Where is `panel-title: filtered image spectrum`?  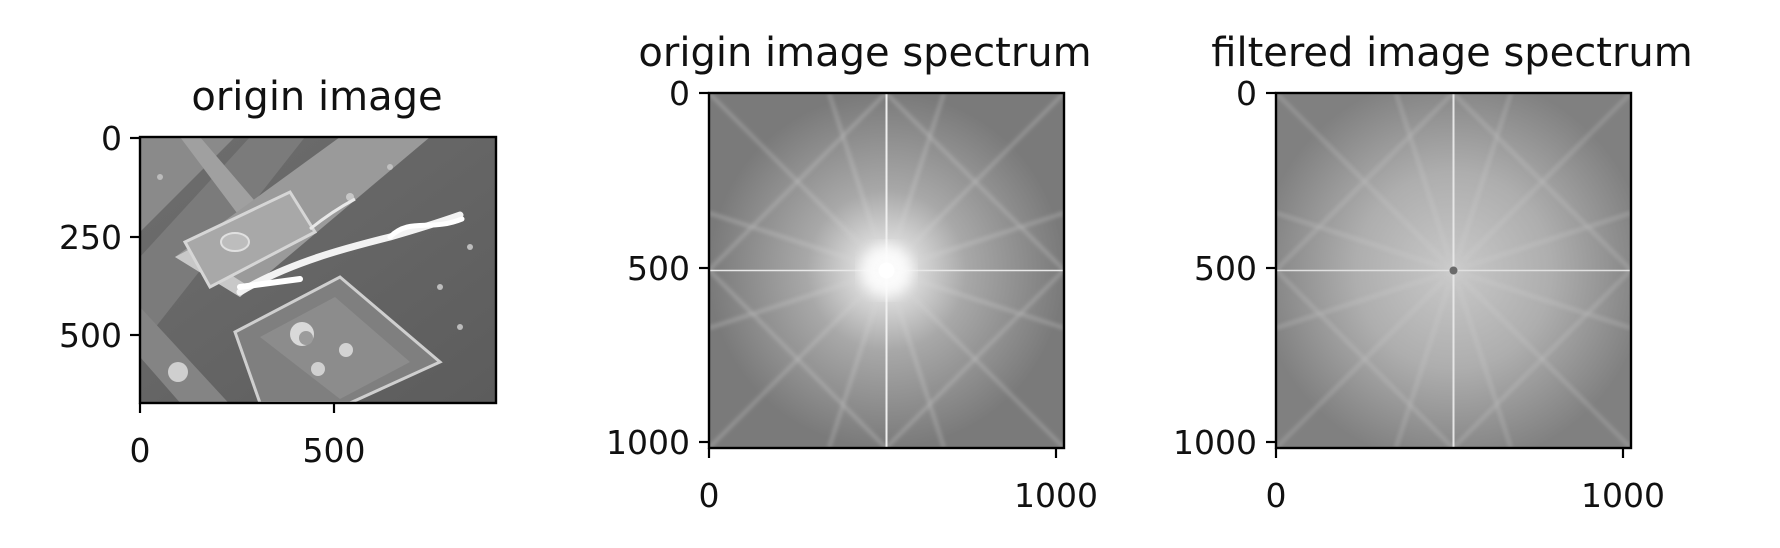 panel-title: filtered image spectrum is located at coordinates (1451, 53).